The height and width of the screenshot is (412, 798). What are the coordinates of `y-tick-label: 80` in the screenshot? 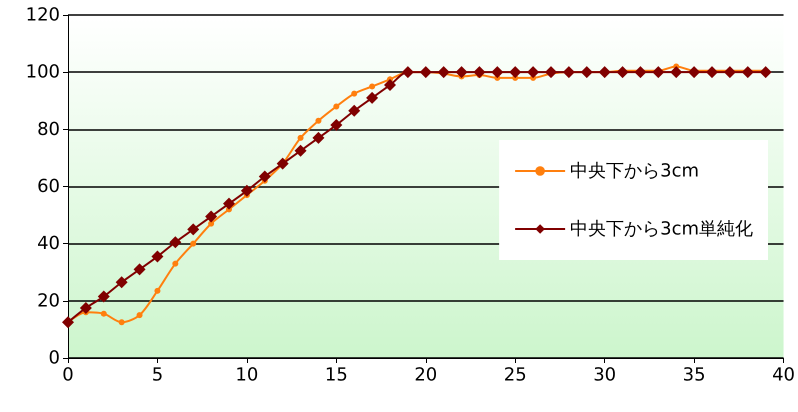 It's located at (48, 129).